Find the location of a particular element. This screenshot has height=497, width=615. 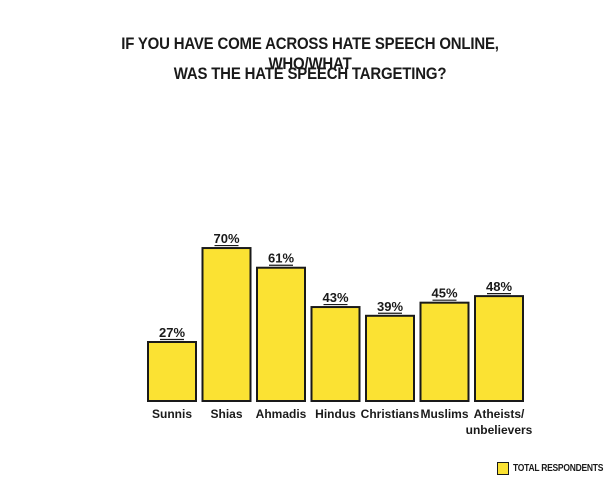

category-label-2: Ahmadis is located at coordinates (281, 414).